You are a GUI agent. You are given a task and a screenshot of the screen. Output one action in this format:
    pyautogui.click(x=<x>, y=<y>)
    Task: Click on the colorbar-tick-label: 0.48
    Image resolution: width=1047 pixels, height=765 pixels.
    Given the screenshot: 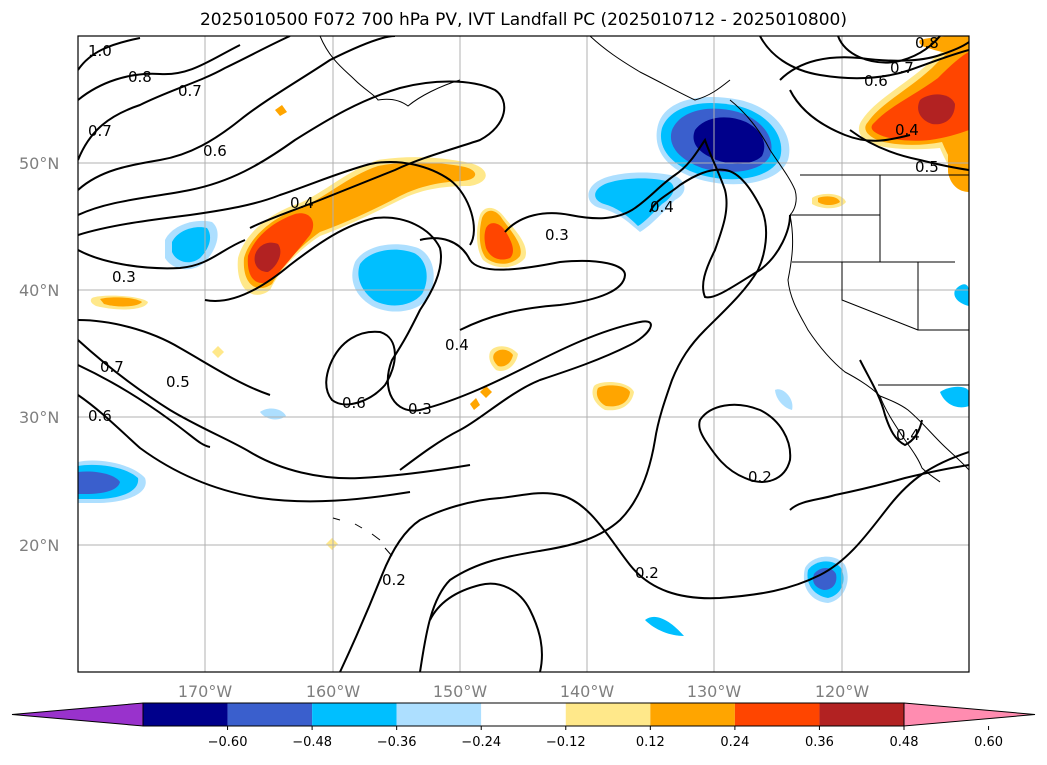 What is the action you would take?
    pyautogui.click(x=904, y=742)
    